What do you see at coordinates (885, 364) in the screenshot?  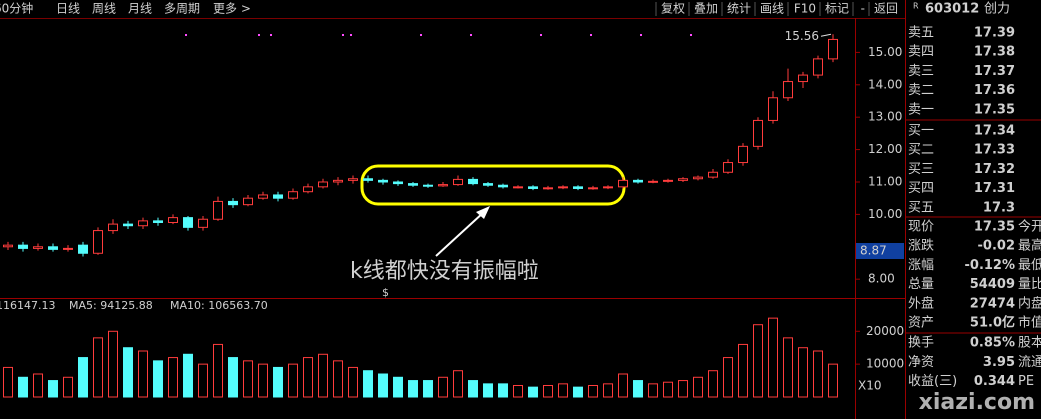 I see `y-tick-label: 10000` at bounding box center [885, 364].